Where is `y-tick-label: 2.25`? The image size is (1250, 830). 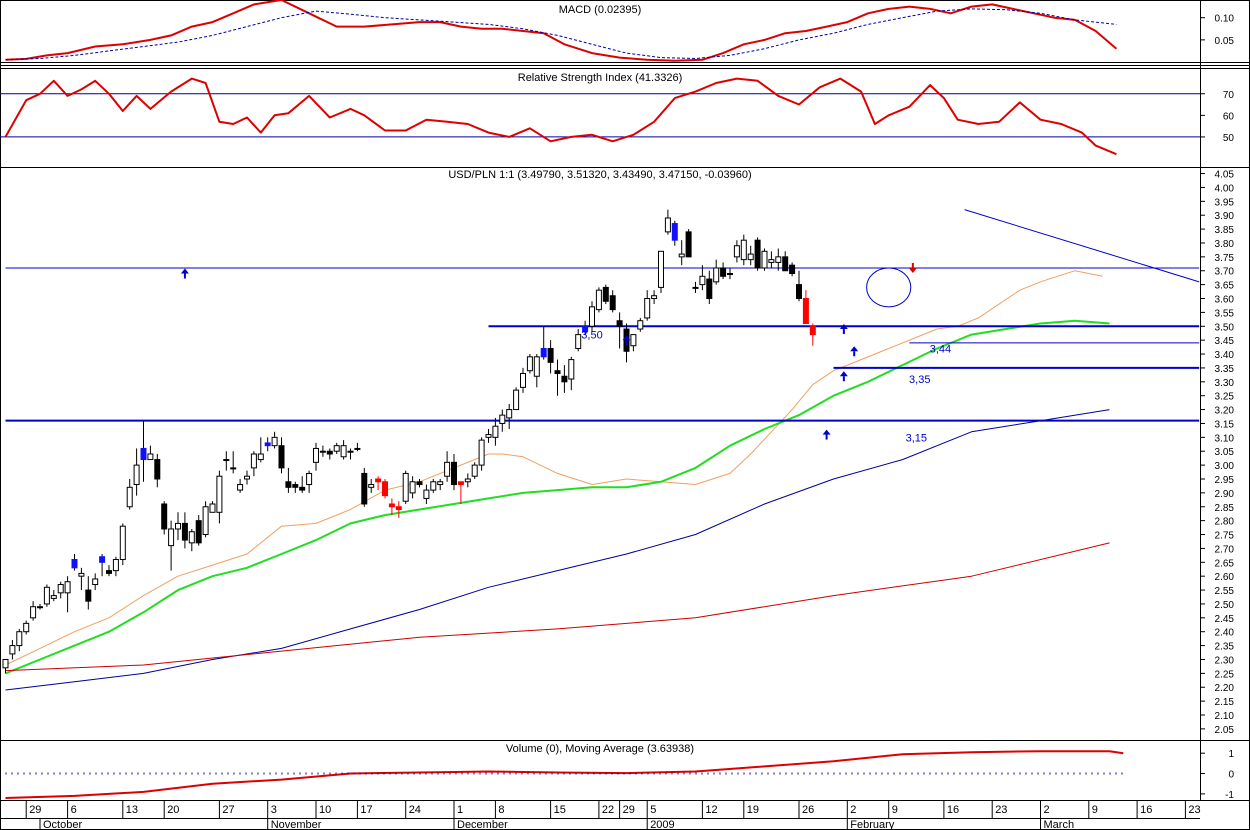
y-tick-label: 2.25 is located at coordinates (1225, 674).